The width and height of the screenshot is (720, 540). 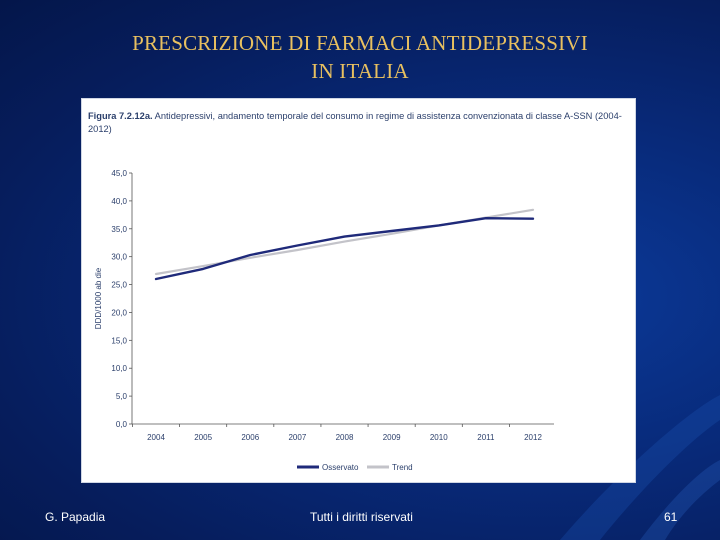 What do you see at coordinates (344, 248) in the screenshot?
I see `series-line-osservato` at bounding box center [344, 248].